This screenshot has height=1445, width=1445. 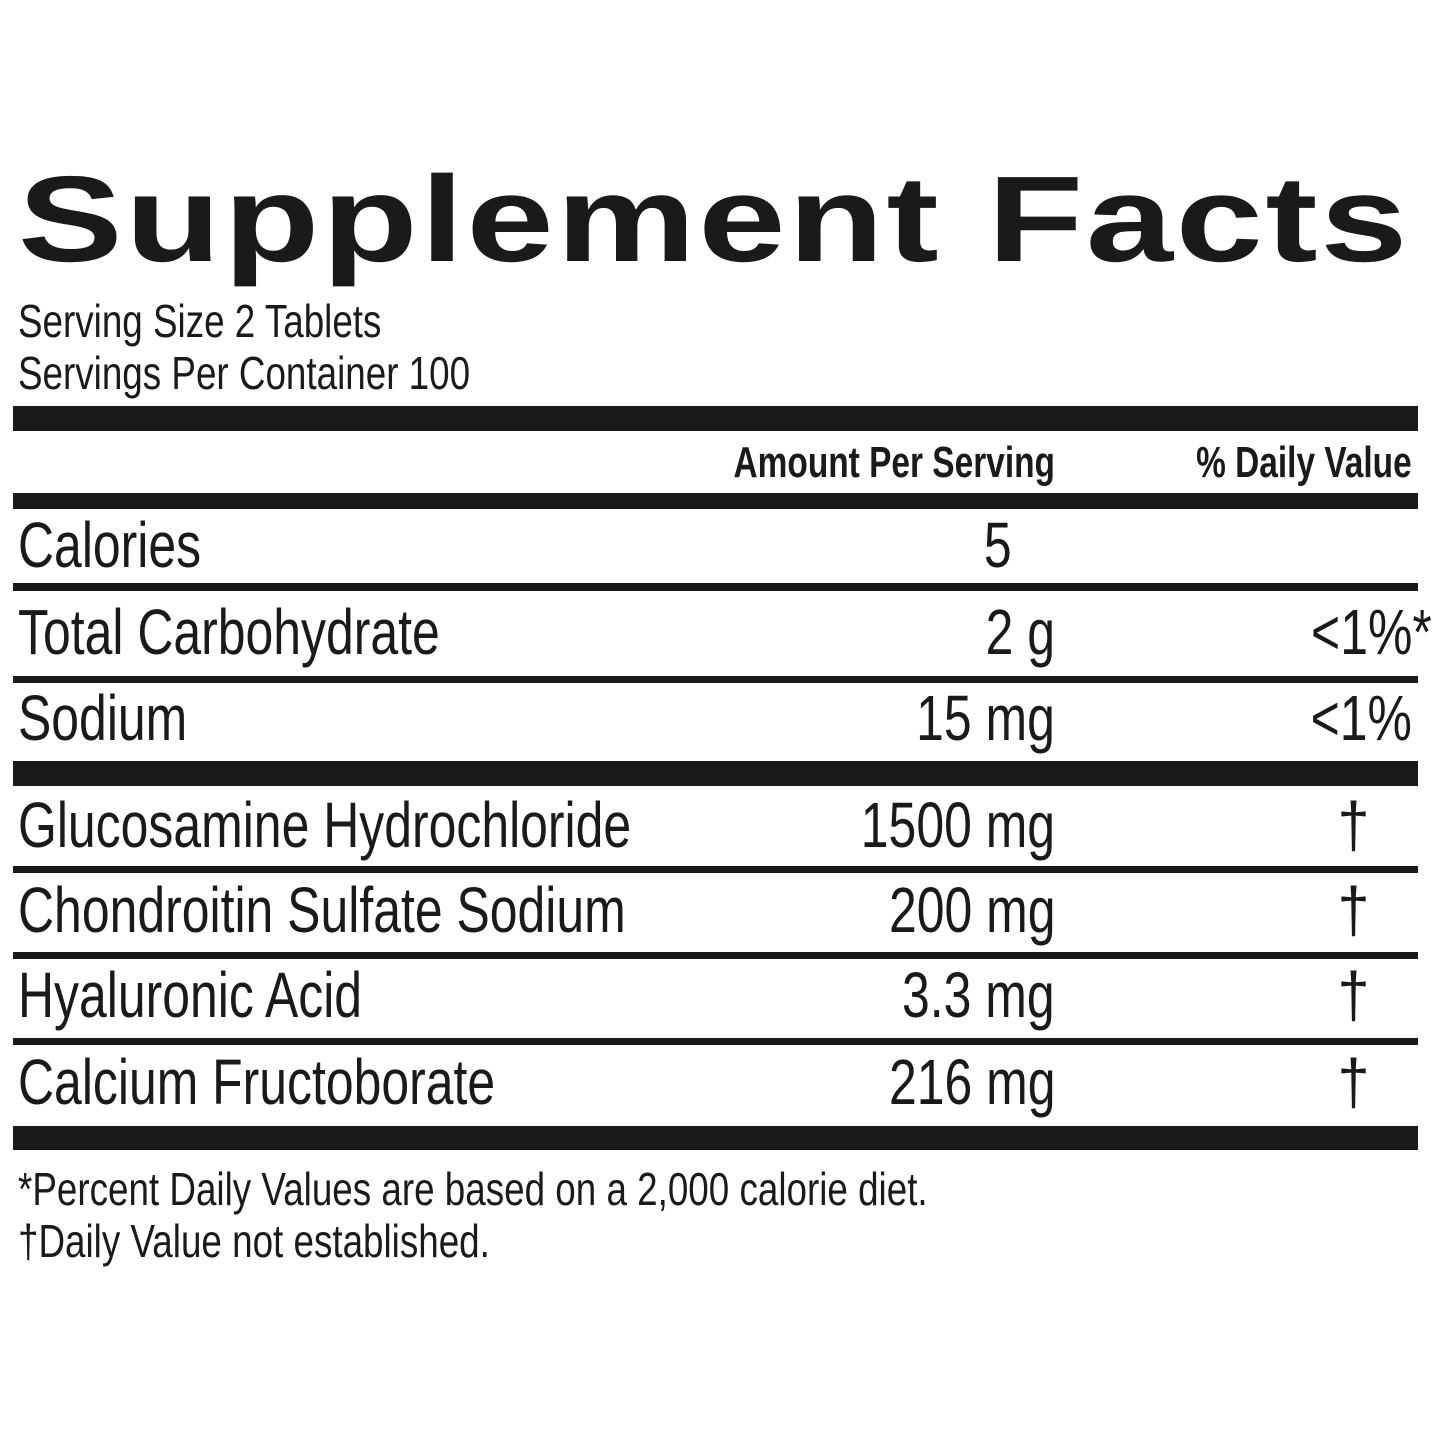 What do you see at coordinates (978, 995) in the screenshot?
I see `ingredient-amount: 3.3 mg` at bounding box center [978, 995].